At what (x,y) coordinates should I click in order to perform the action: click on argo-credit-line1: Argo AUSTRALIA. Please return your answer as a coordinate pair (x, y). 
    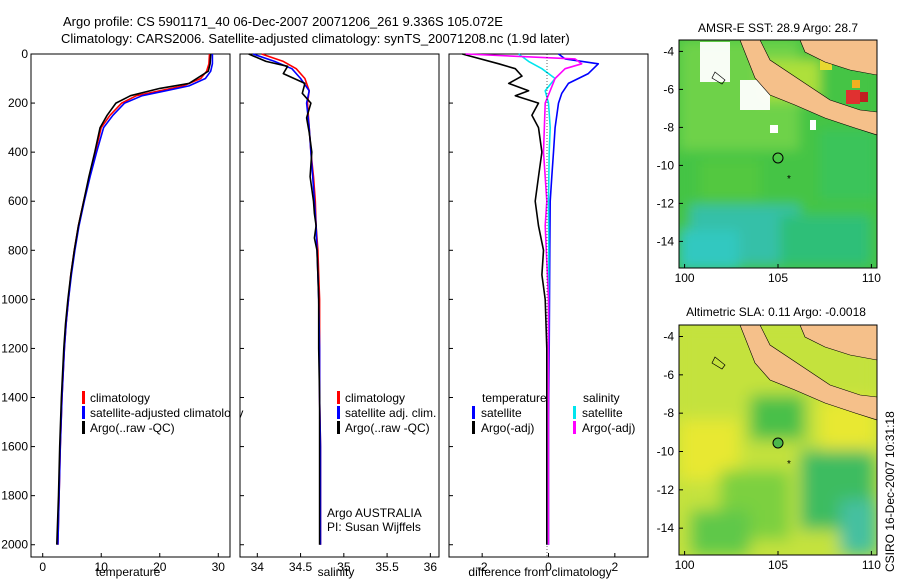
    Looking at the image, I should click on (374, 513).